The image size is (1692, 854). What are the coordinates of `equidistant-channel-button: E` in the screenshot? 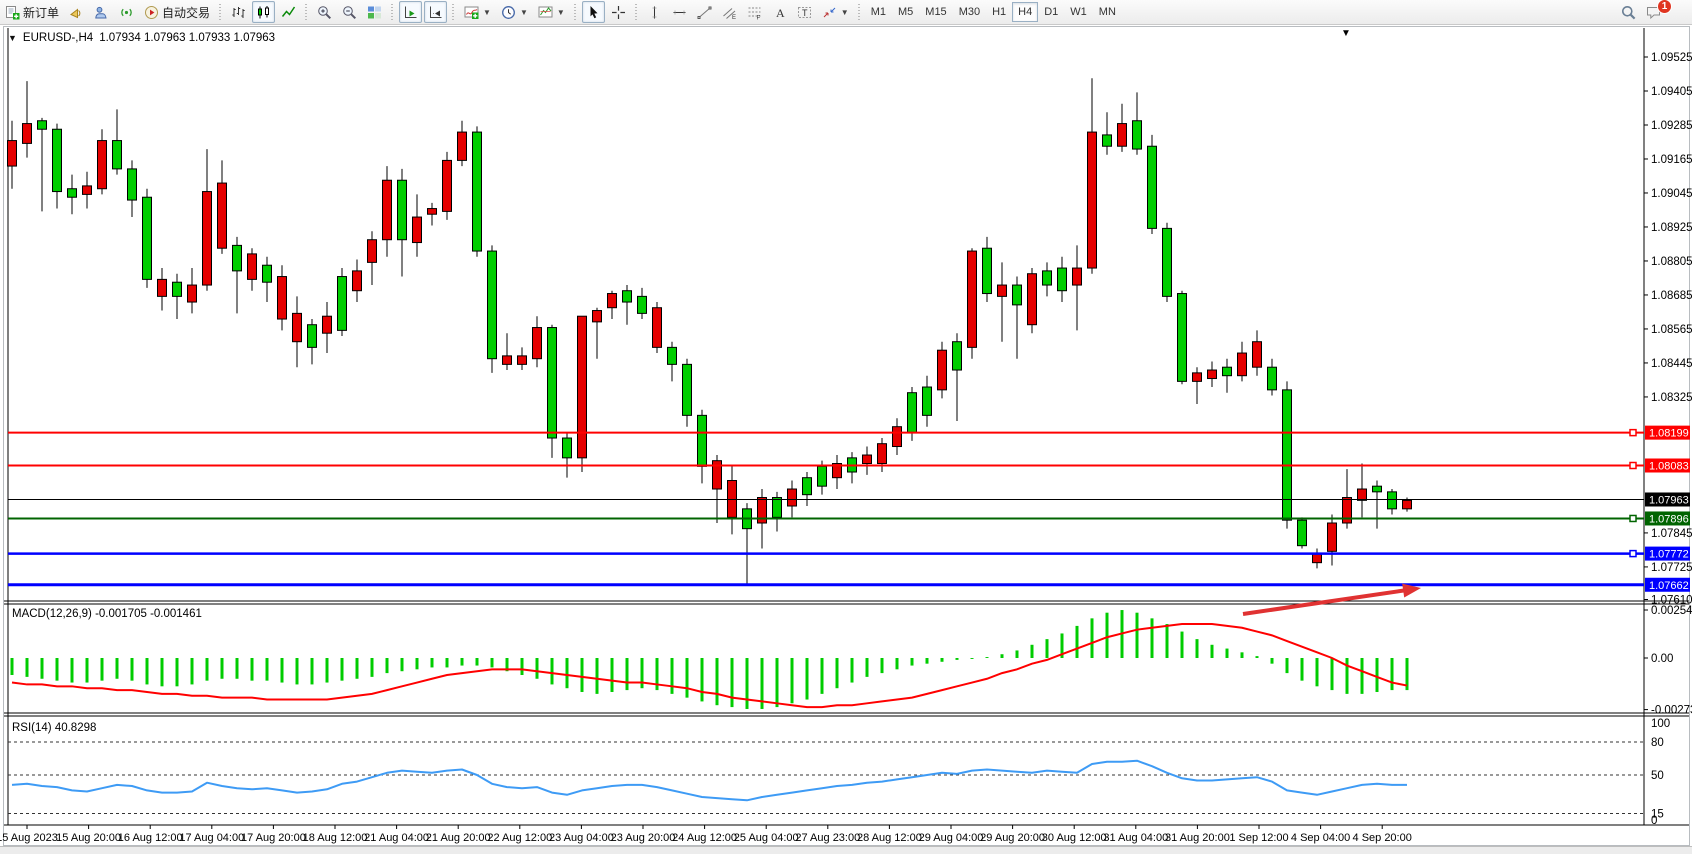 It's located at (729, 12).